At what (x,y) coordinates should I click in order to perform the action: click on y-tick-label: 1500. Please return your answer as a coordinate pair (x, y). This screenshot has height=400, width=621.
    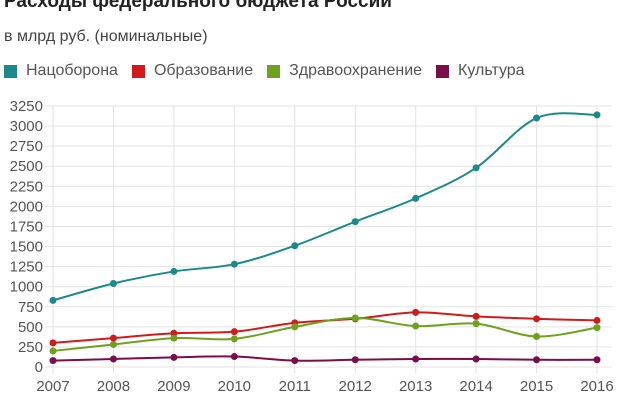
    Looking at the image, I should click on (26, 247).